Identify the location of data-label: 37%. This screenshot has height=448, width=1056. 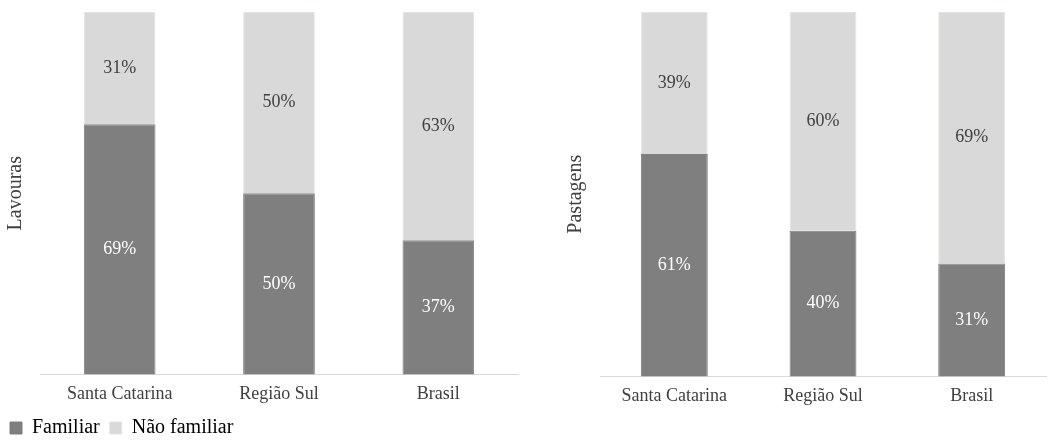
(438, 306).